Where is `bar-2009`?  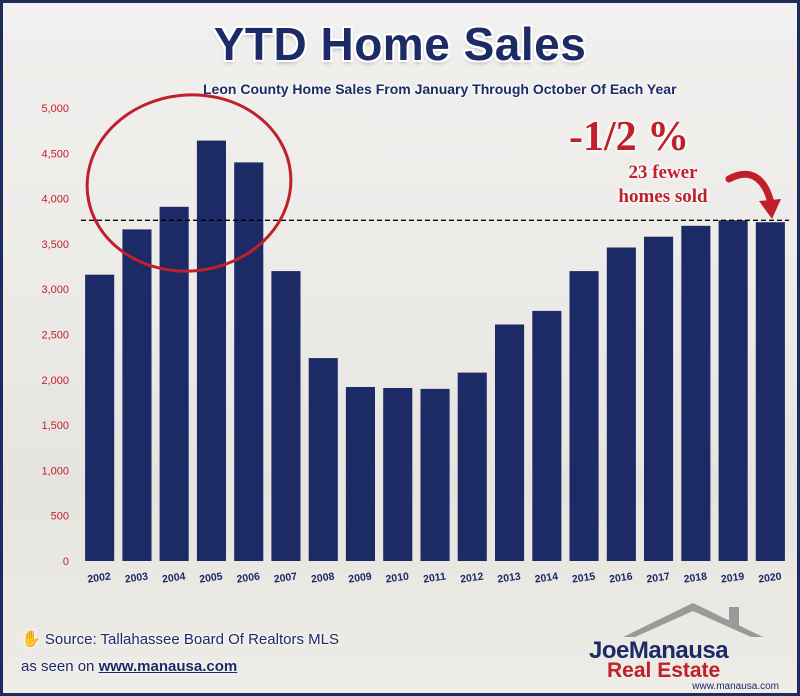
bar-2009 is located at coordinates (360, 474).